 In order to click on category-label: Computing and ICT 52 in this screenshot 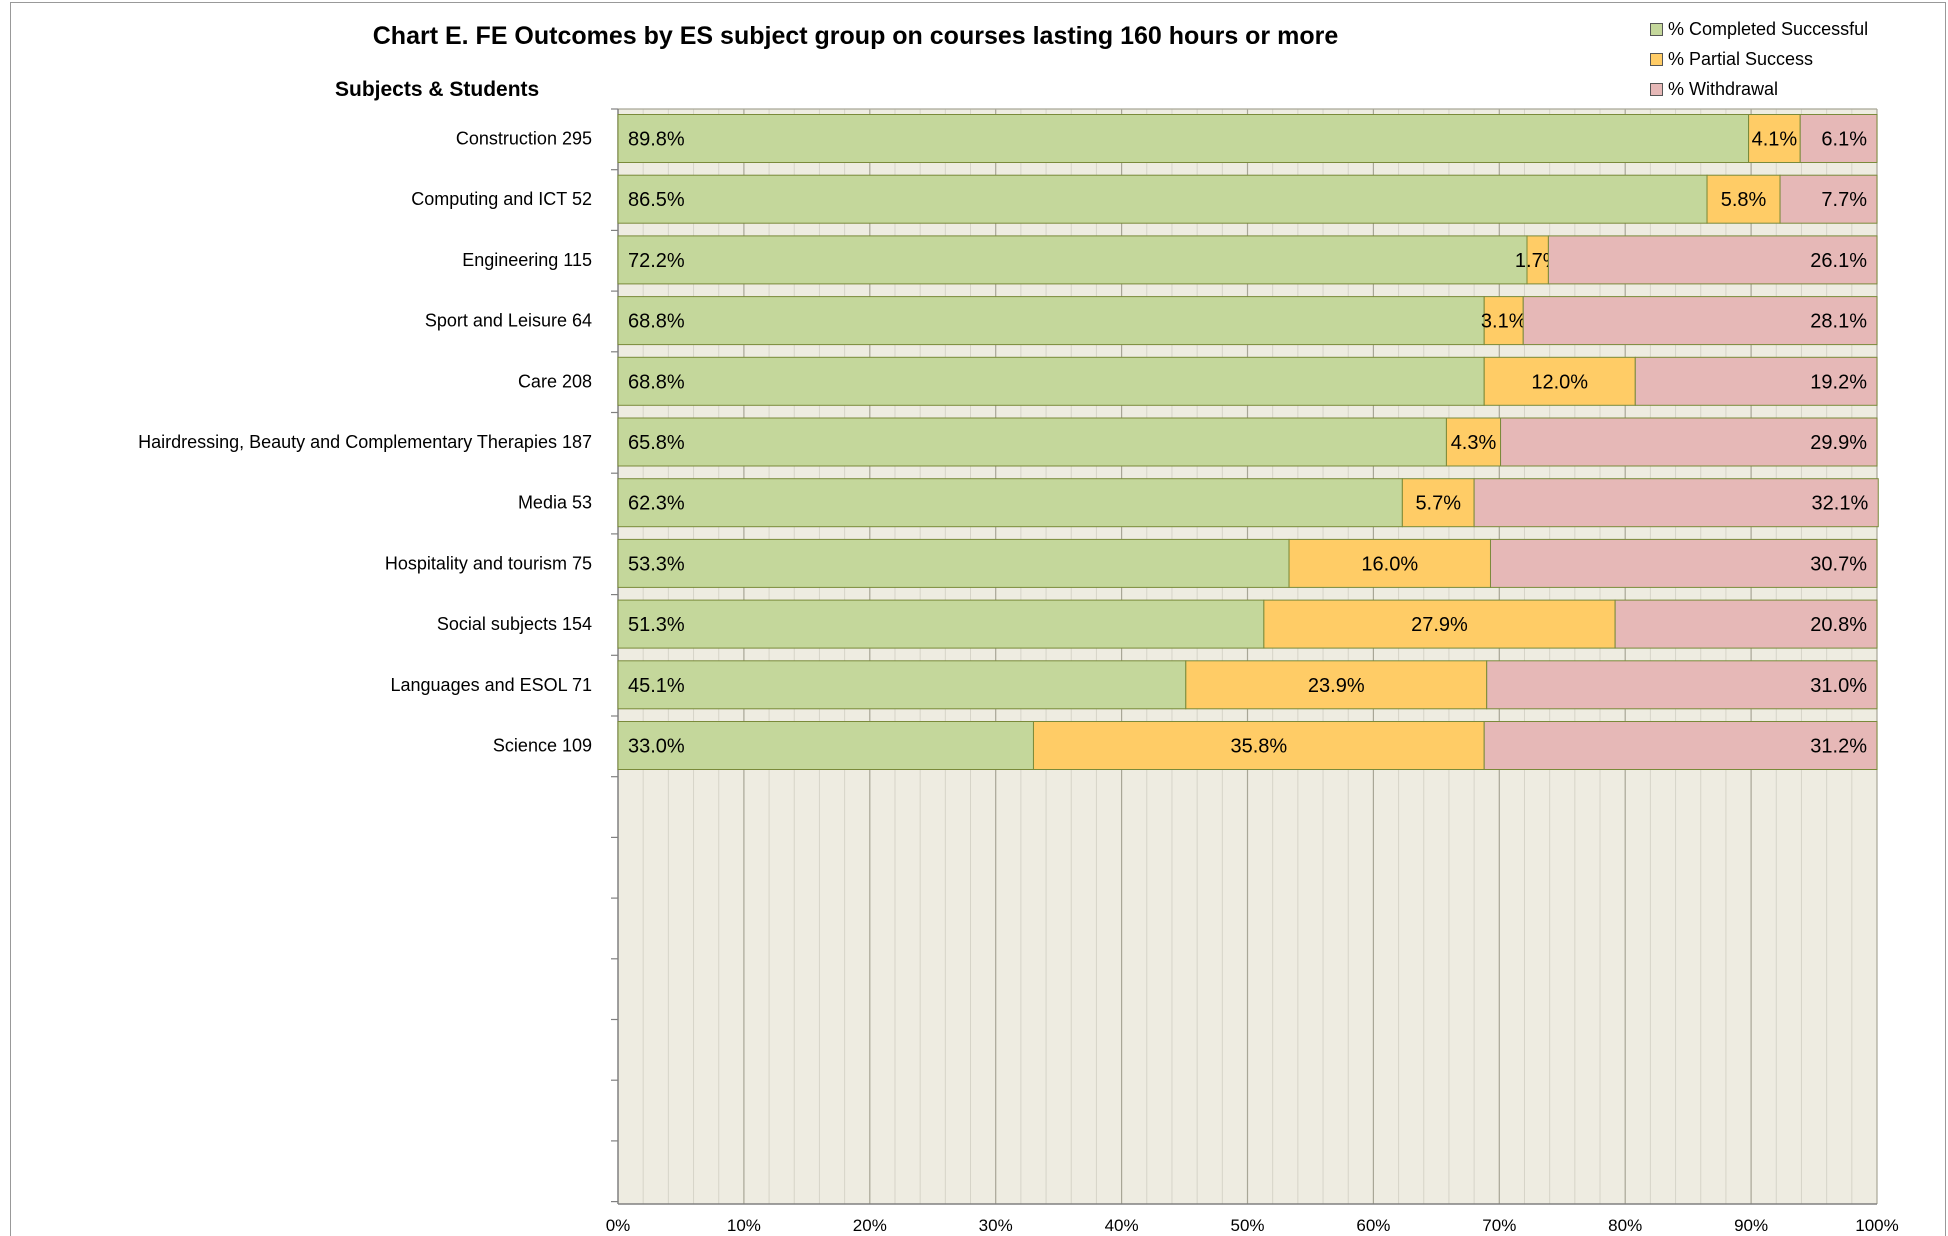, I will do `click(501, 199)`.